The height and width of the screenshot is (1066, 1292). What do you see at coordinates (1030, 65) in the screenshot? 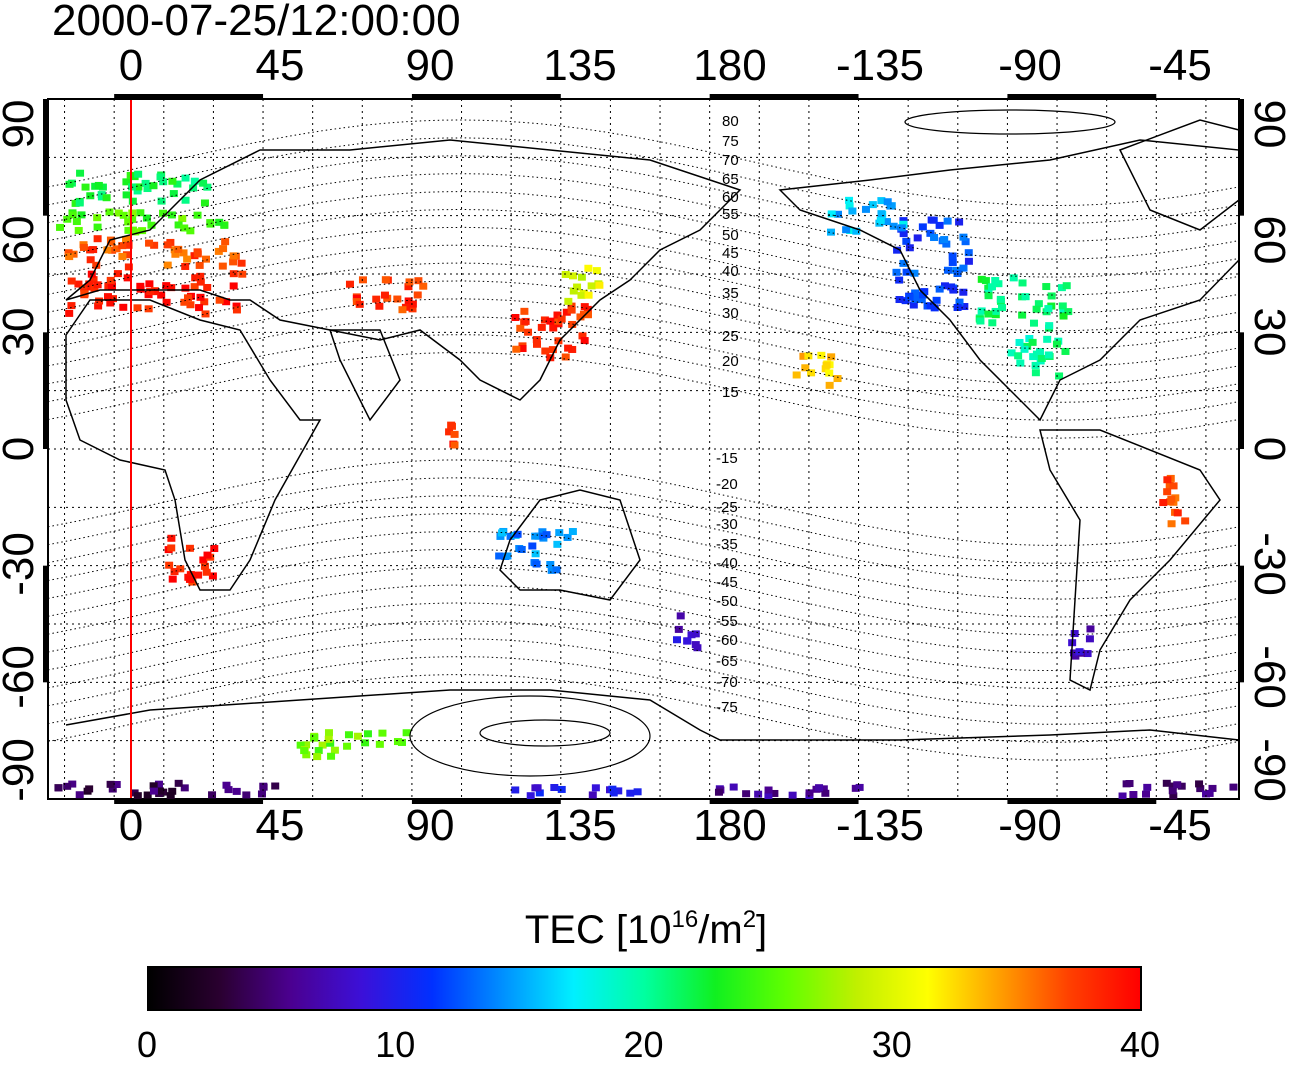
I see `longitude-tick-label: -90` at bounding box center [1030, 65].